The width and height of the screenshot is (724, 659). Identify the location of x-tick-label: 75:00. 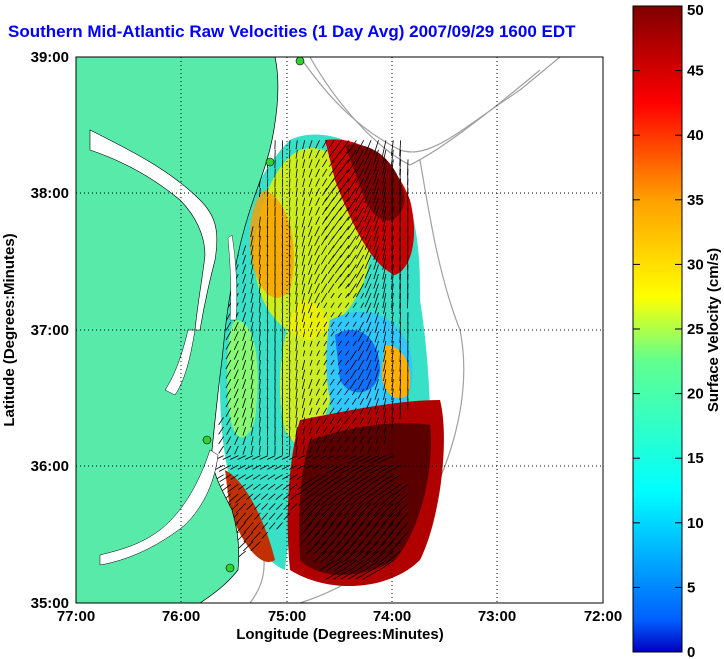
(287, 616).